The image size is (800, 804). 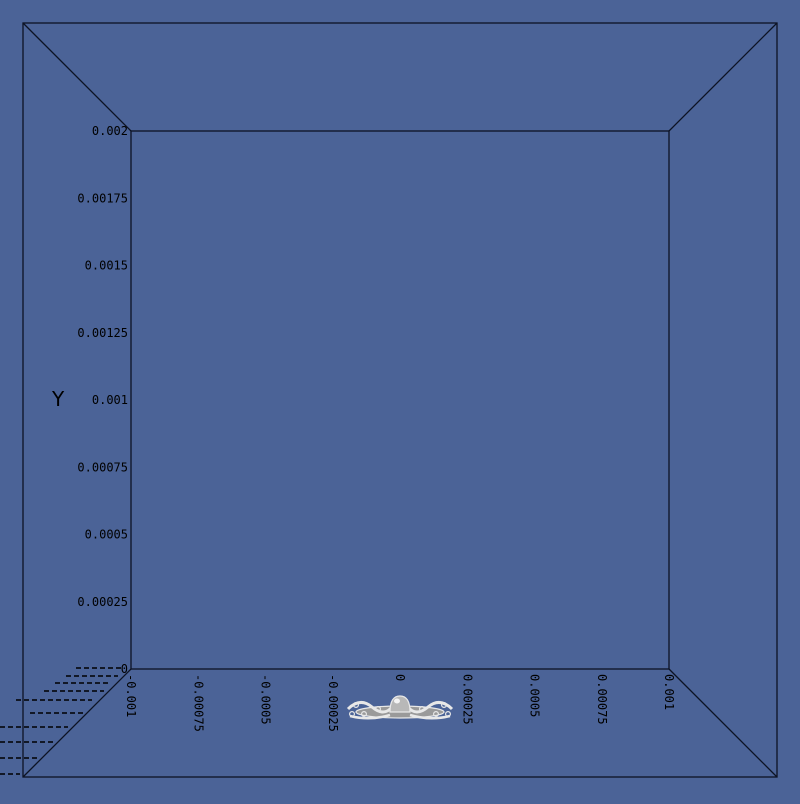 What do you see at coordinates (467, 699) in the screenshot?
I see `x-tick-label: 0.00025` at bounding box center [467, 699].